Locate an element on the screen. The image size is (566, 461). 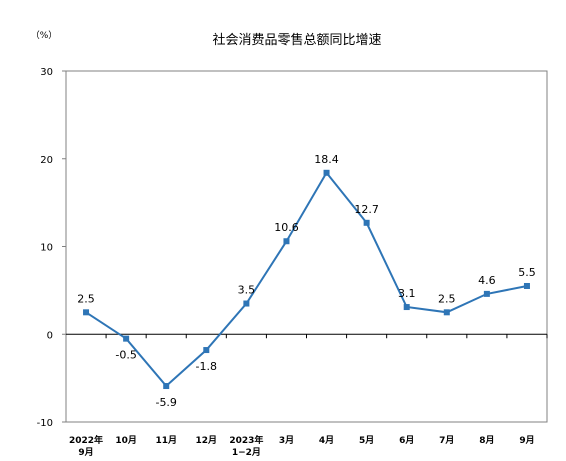
y-unit-label: （%） is located at coordinates (44, 35).